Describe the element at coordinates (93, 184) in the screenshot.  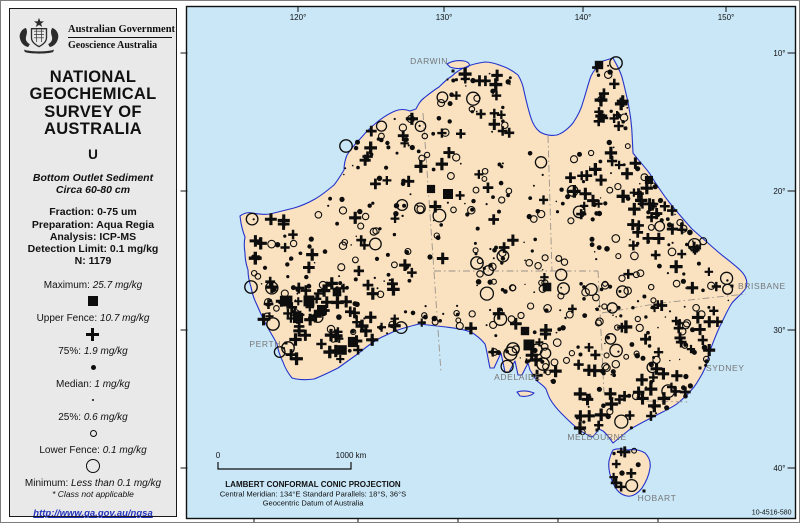
I see `sample-type-subtitle: Bottom Outlet Sediment Circa 60-80 cm` at that location.